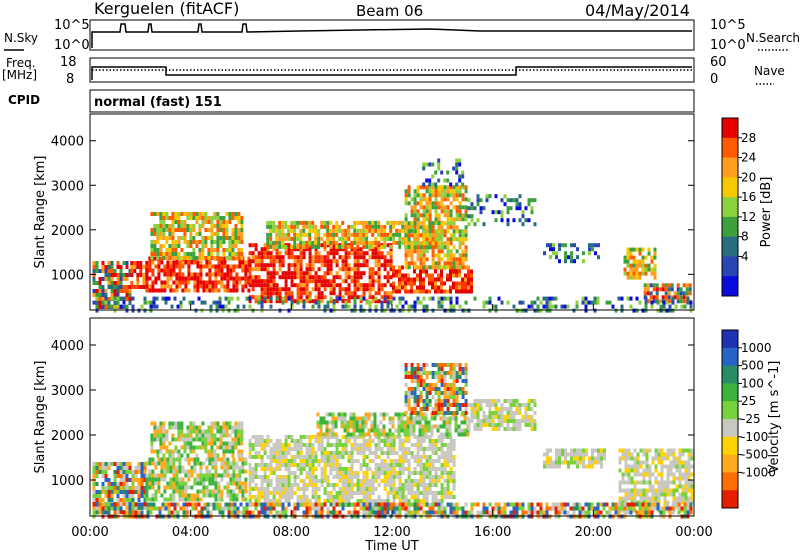  What do you see at coordinates (748, 197) in the screenshot?
I see `power-colorbar-tick-label: 16` at bounding box center [748, 197].